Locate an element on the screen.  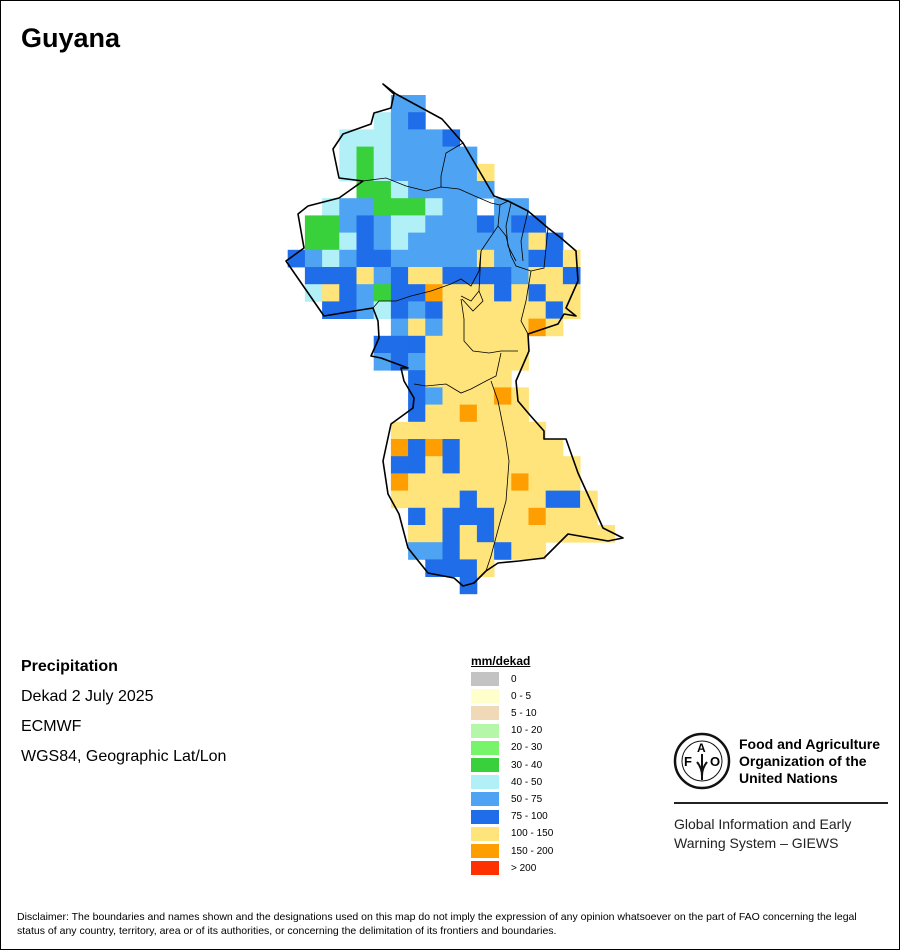
legend-item: 10 - 20 is located at coordinates (507, 730).